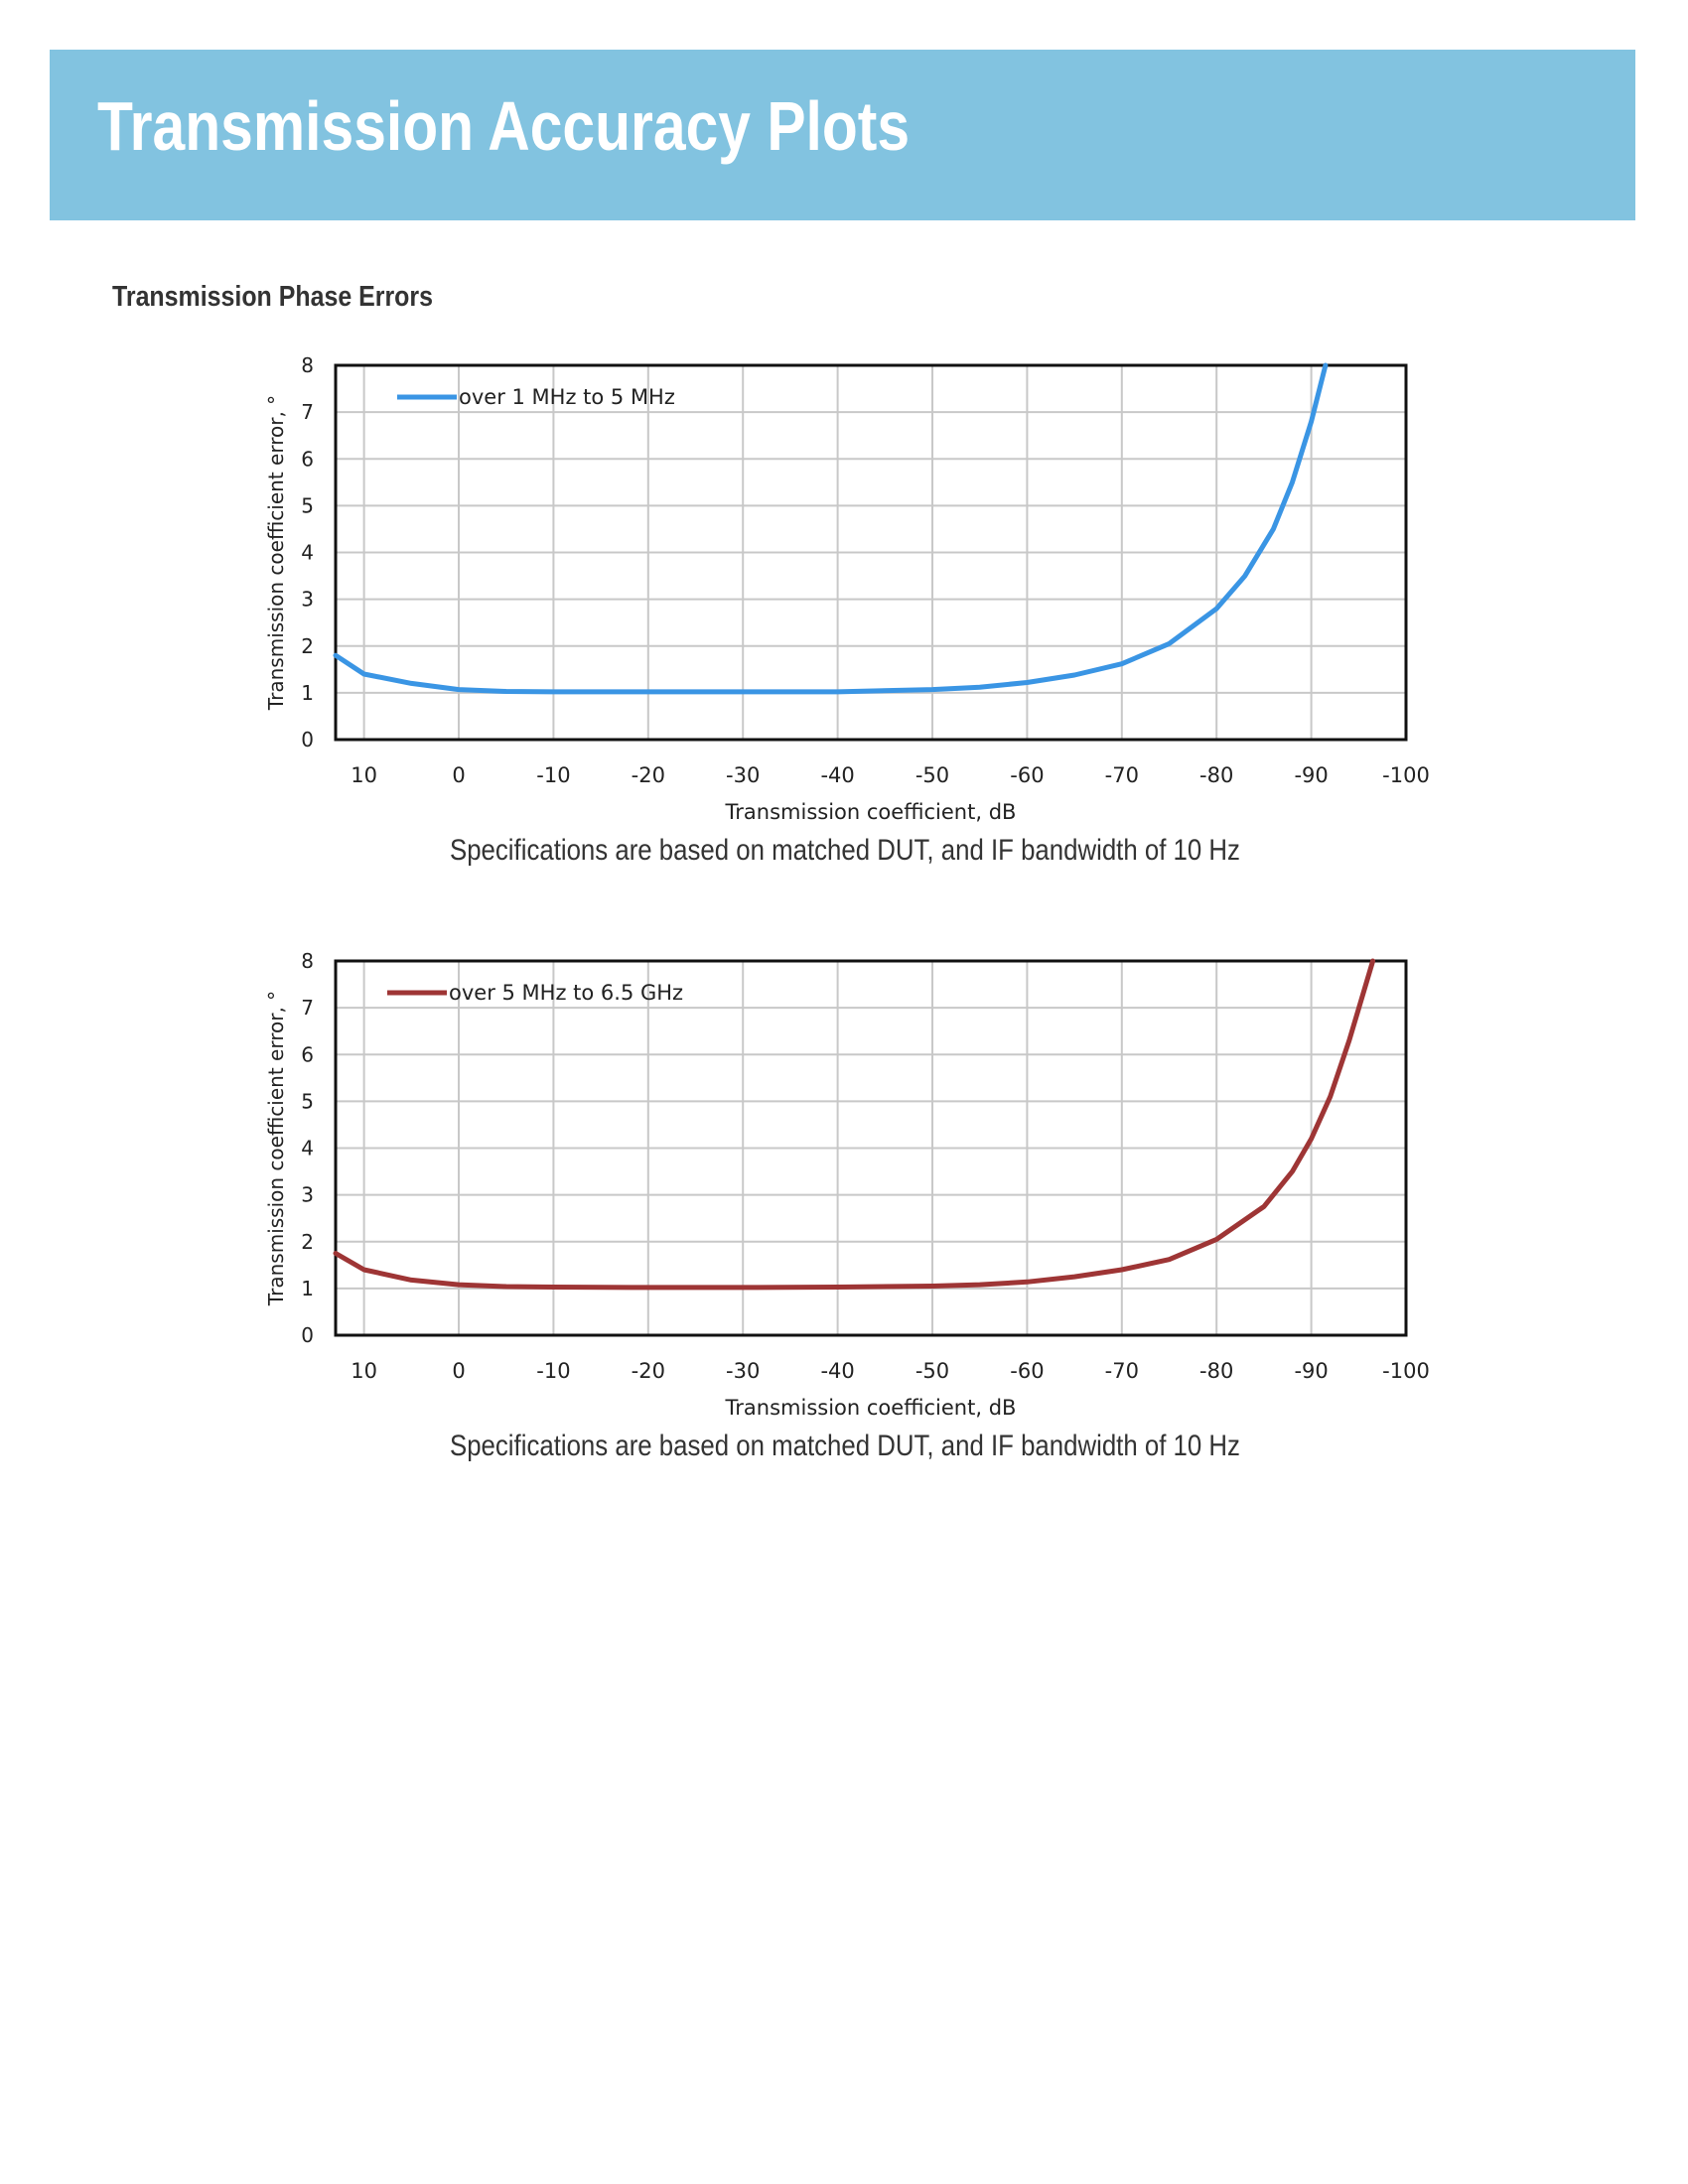 This screenshot has width=1688, height=2184. What do you see at coordinates (566, 993) in the screenshot?
I see `chart-2-legend-label: over 5 MHz to 6.5 GHz` at bounding box center [566, 993].